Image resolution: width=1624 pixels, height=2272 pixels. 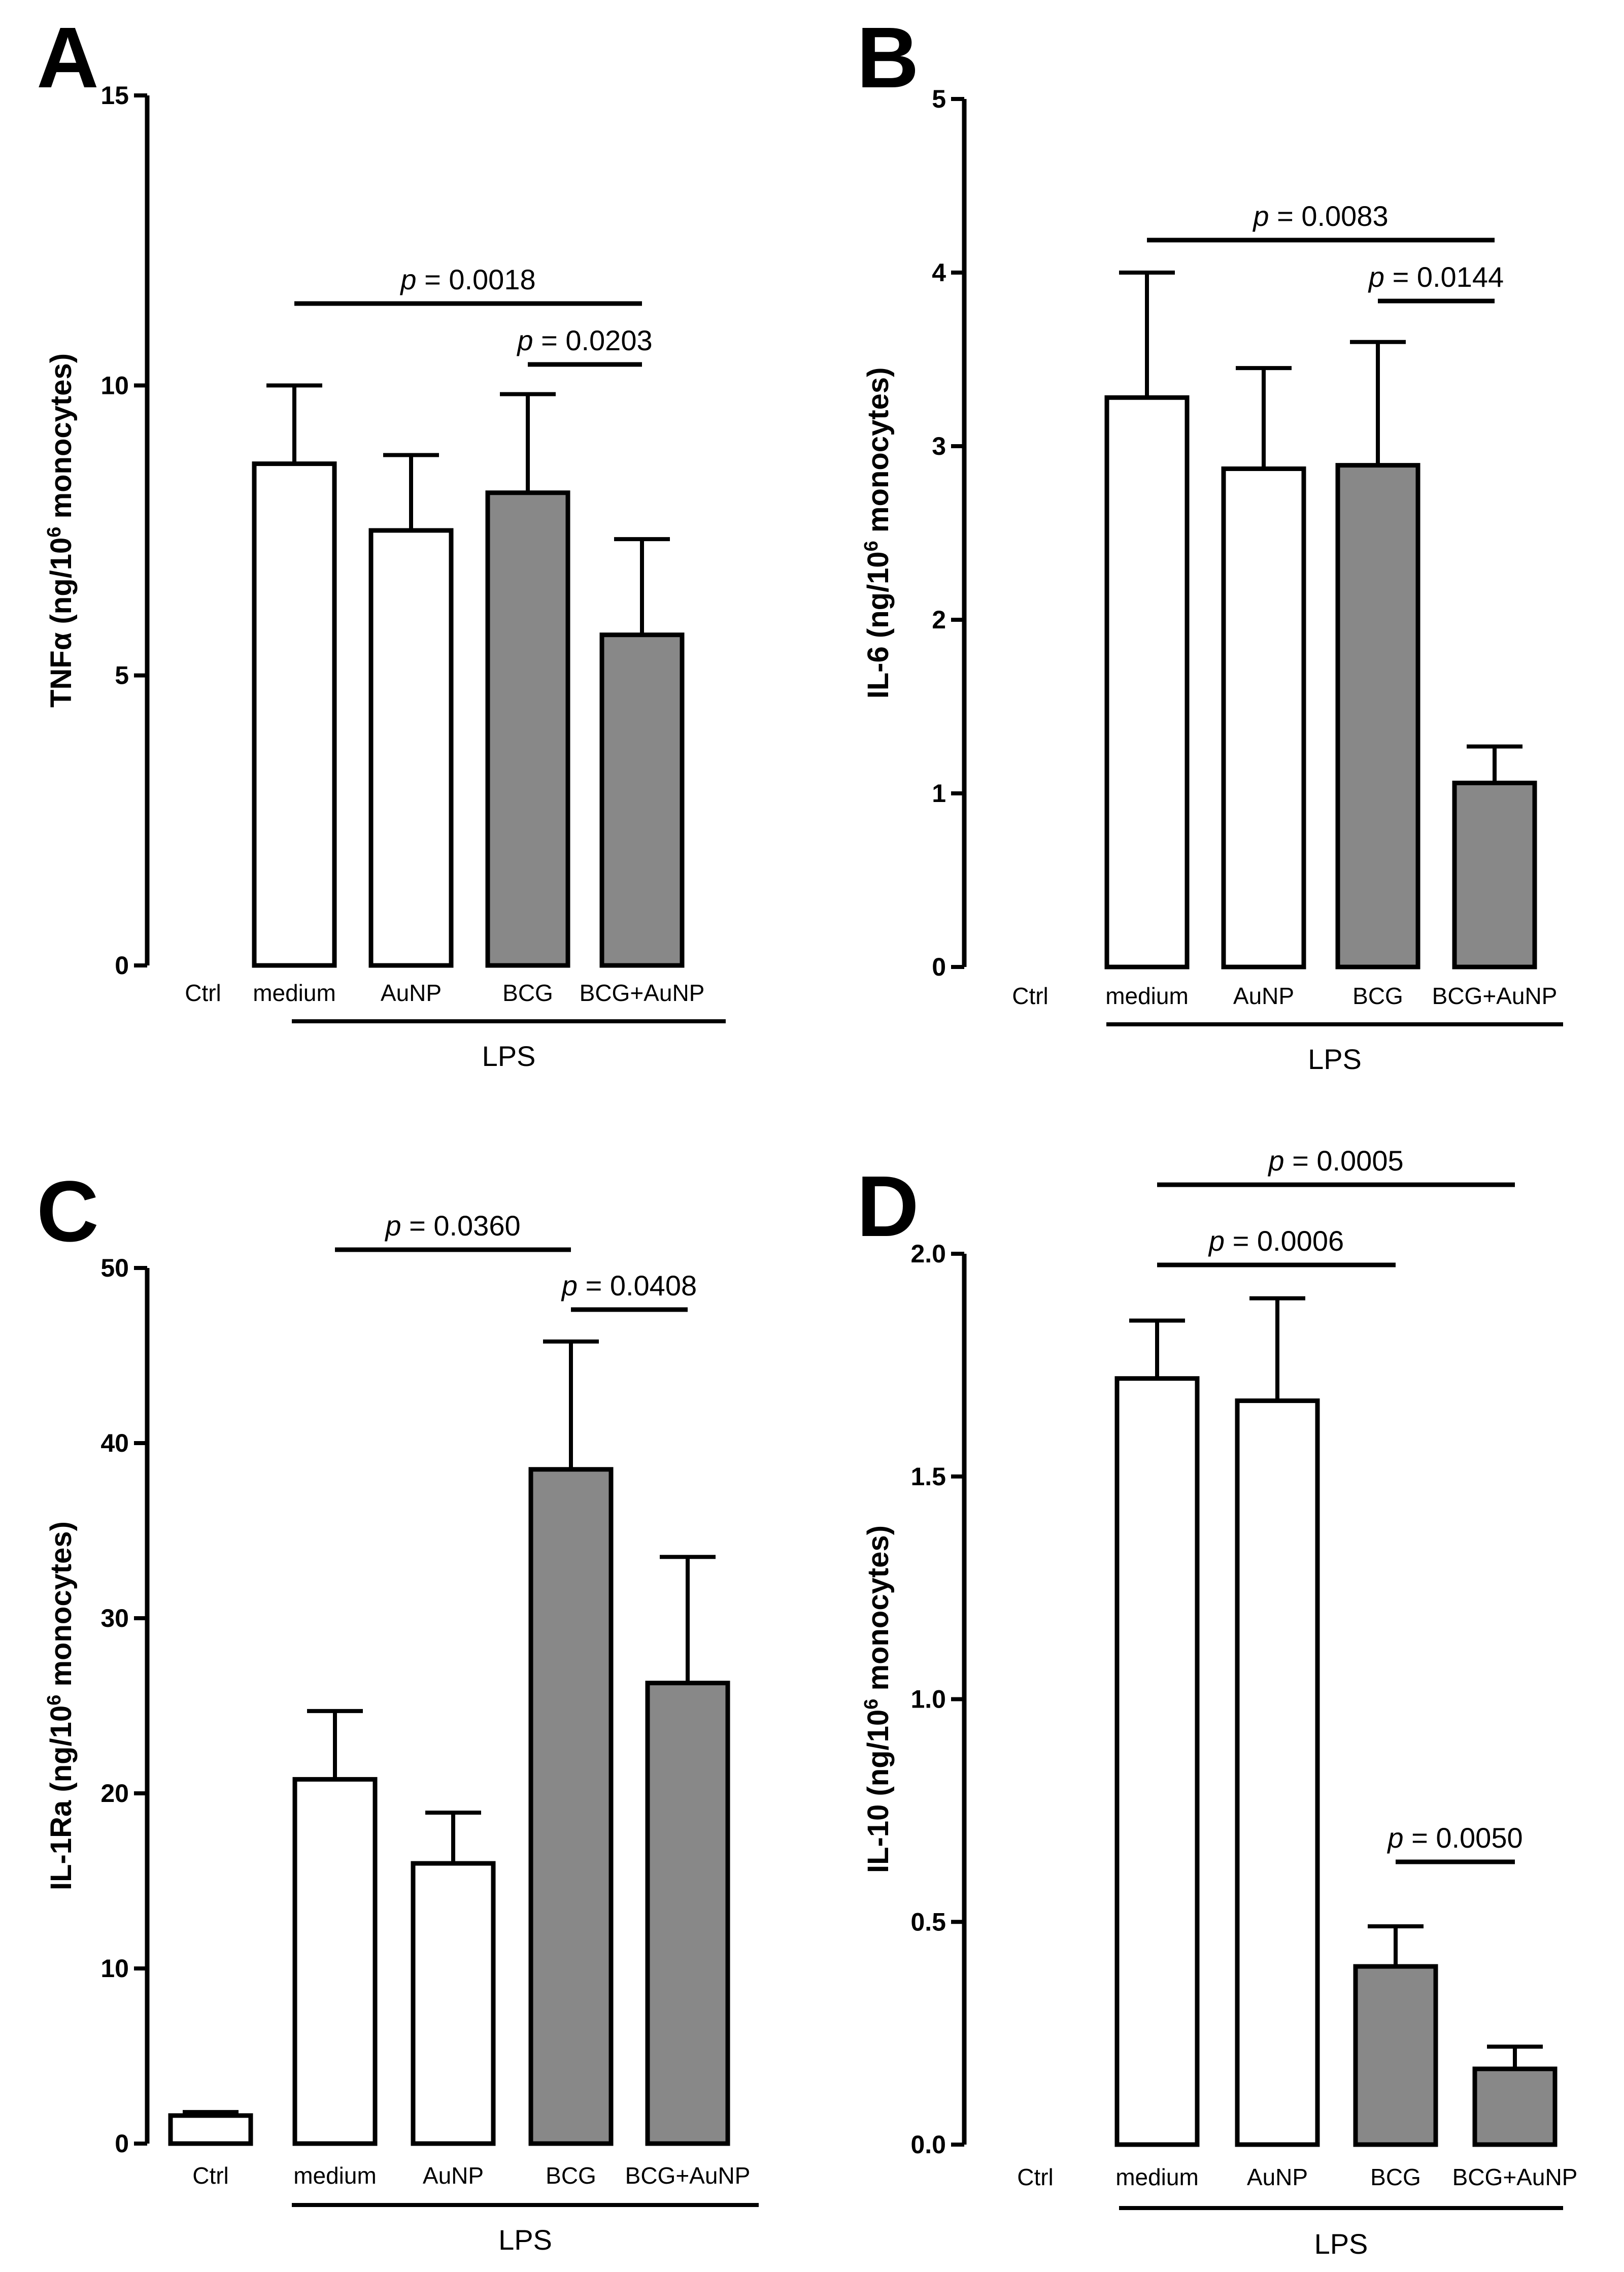 What do you see at coordinates (637, 1285) in the screenshot?
I see `p-value: = 0.0408` at bounding box center [637, 1285].